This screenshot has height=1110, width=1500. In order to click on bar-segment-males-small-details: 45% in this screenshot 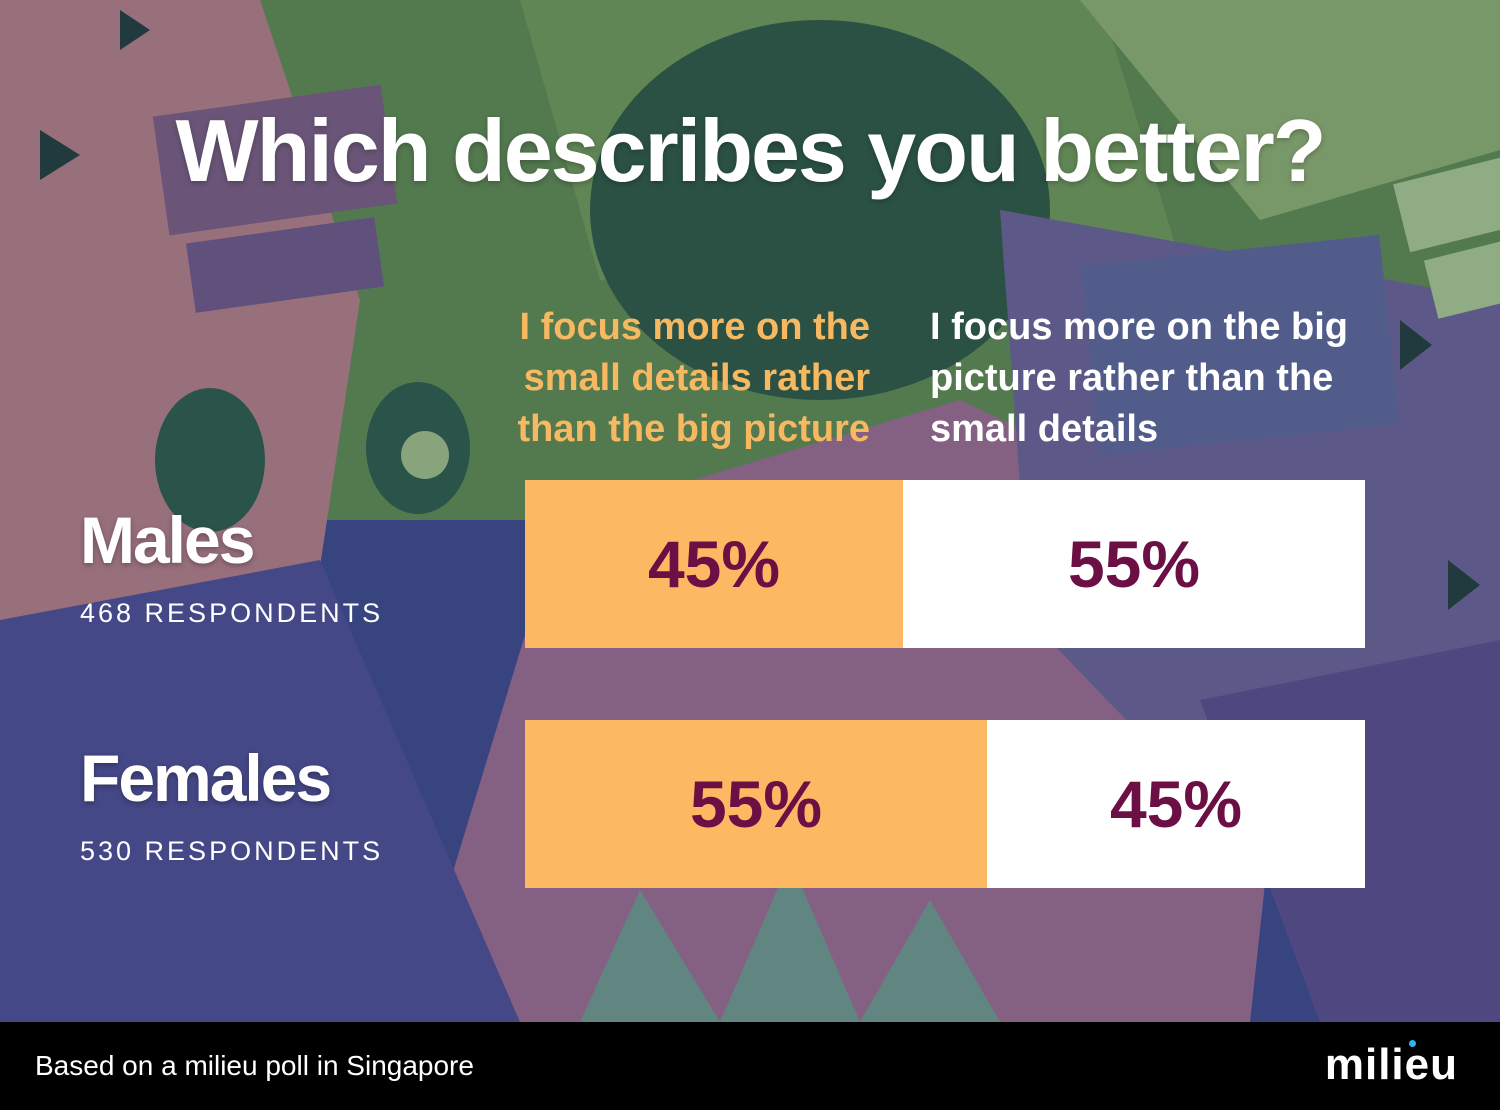, I will do `click(714, 564)`.